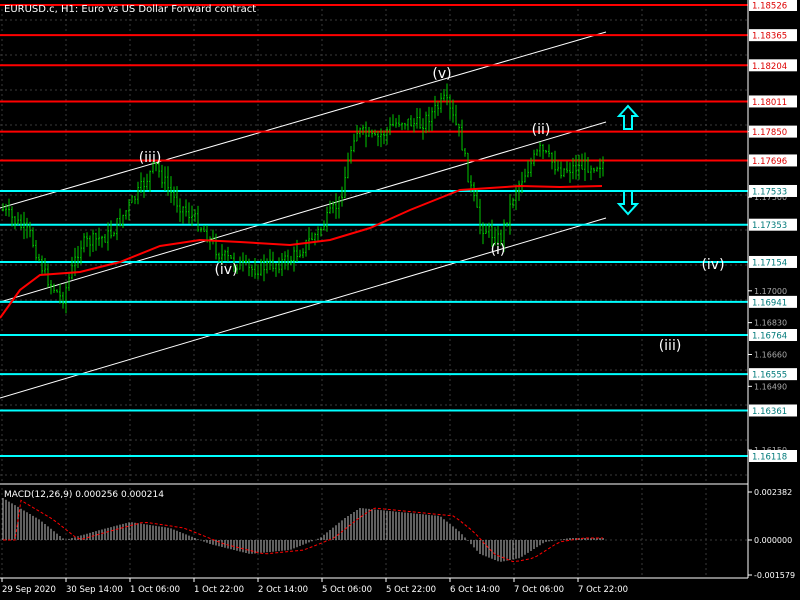 The image size is (800, 600). Describe the element at coordinates (94, 590) in the screenshot. I see `time-label: 30 Sep 14:00` at that location.